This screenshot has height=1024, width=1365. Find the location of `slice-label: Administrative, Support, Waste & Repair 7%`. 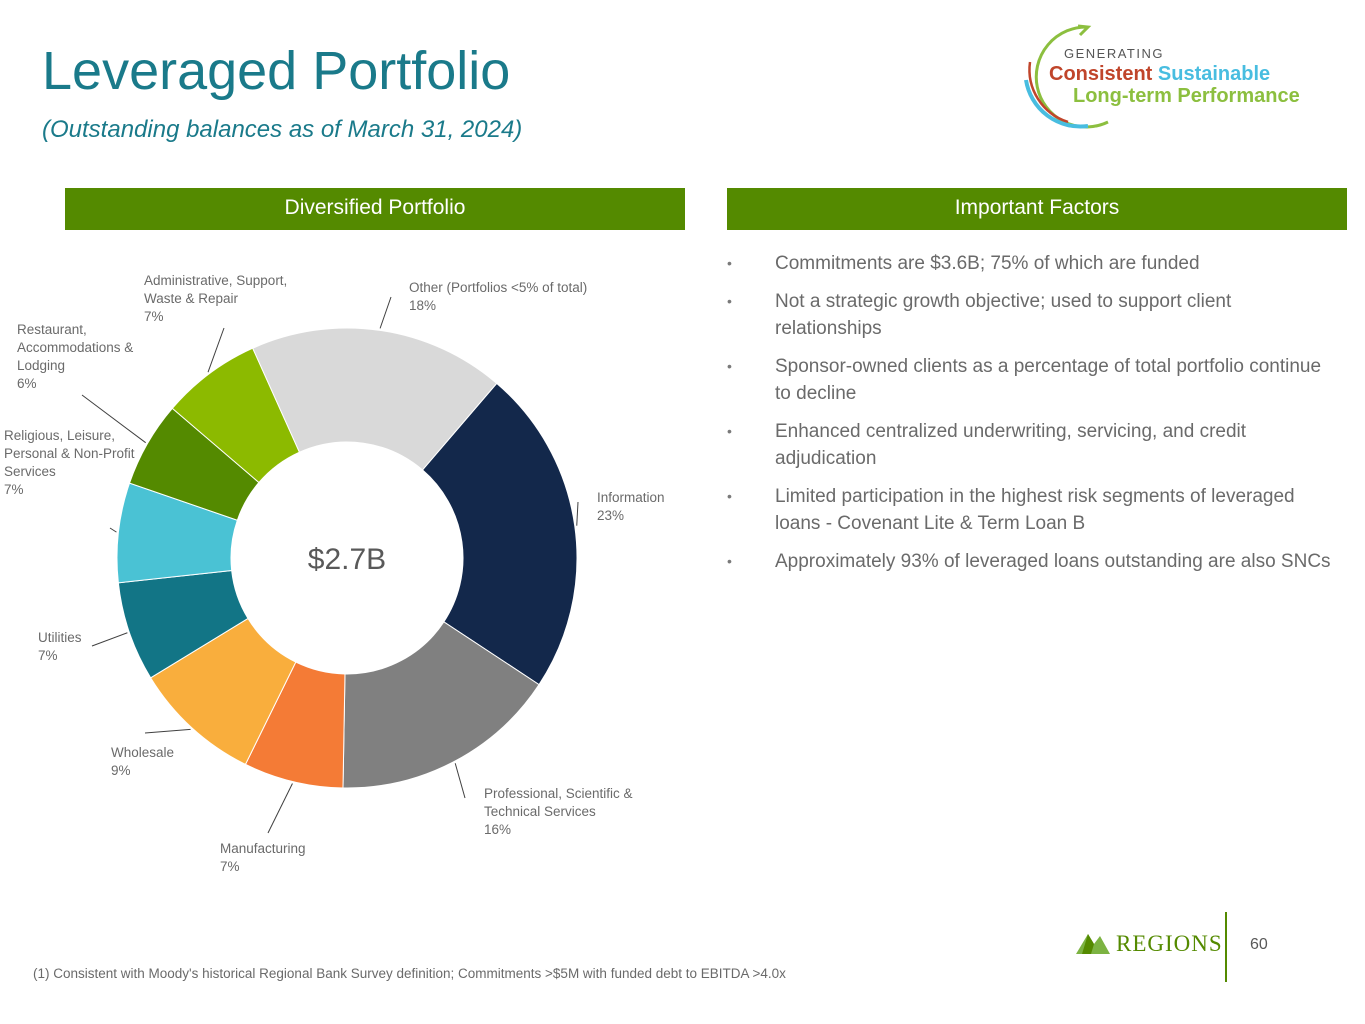

slice-label: Administrative, Support, Waste & Repair 7% is located at coordinates (215, 298).